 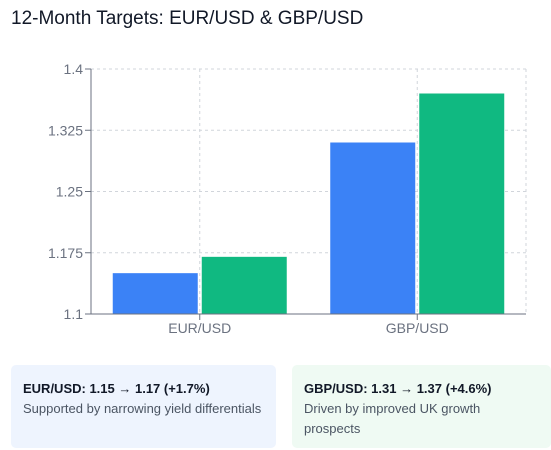 What do you see at coordinates (65, 253) in the screenshot?
I see `y-tick-label: 1.175` at bounding box center [65, 253].